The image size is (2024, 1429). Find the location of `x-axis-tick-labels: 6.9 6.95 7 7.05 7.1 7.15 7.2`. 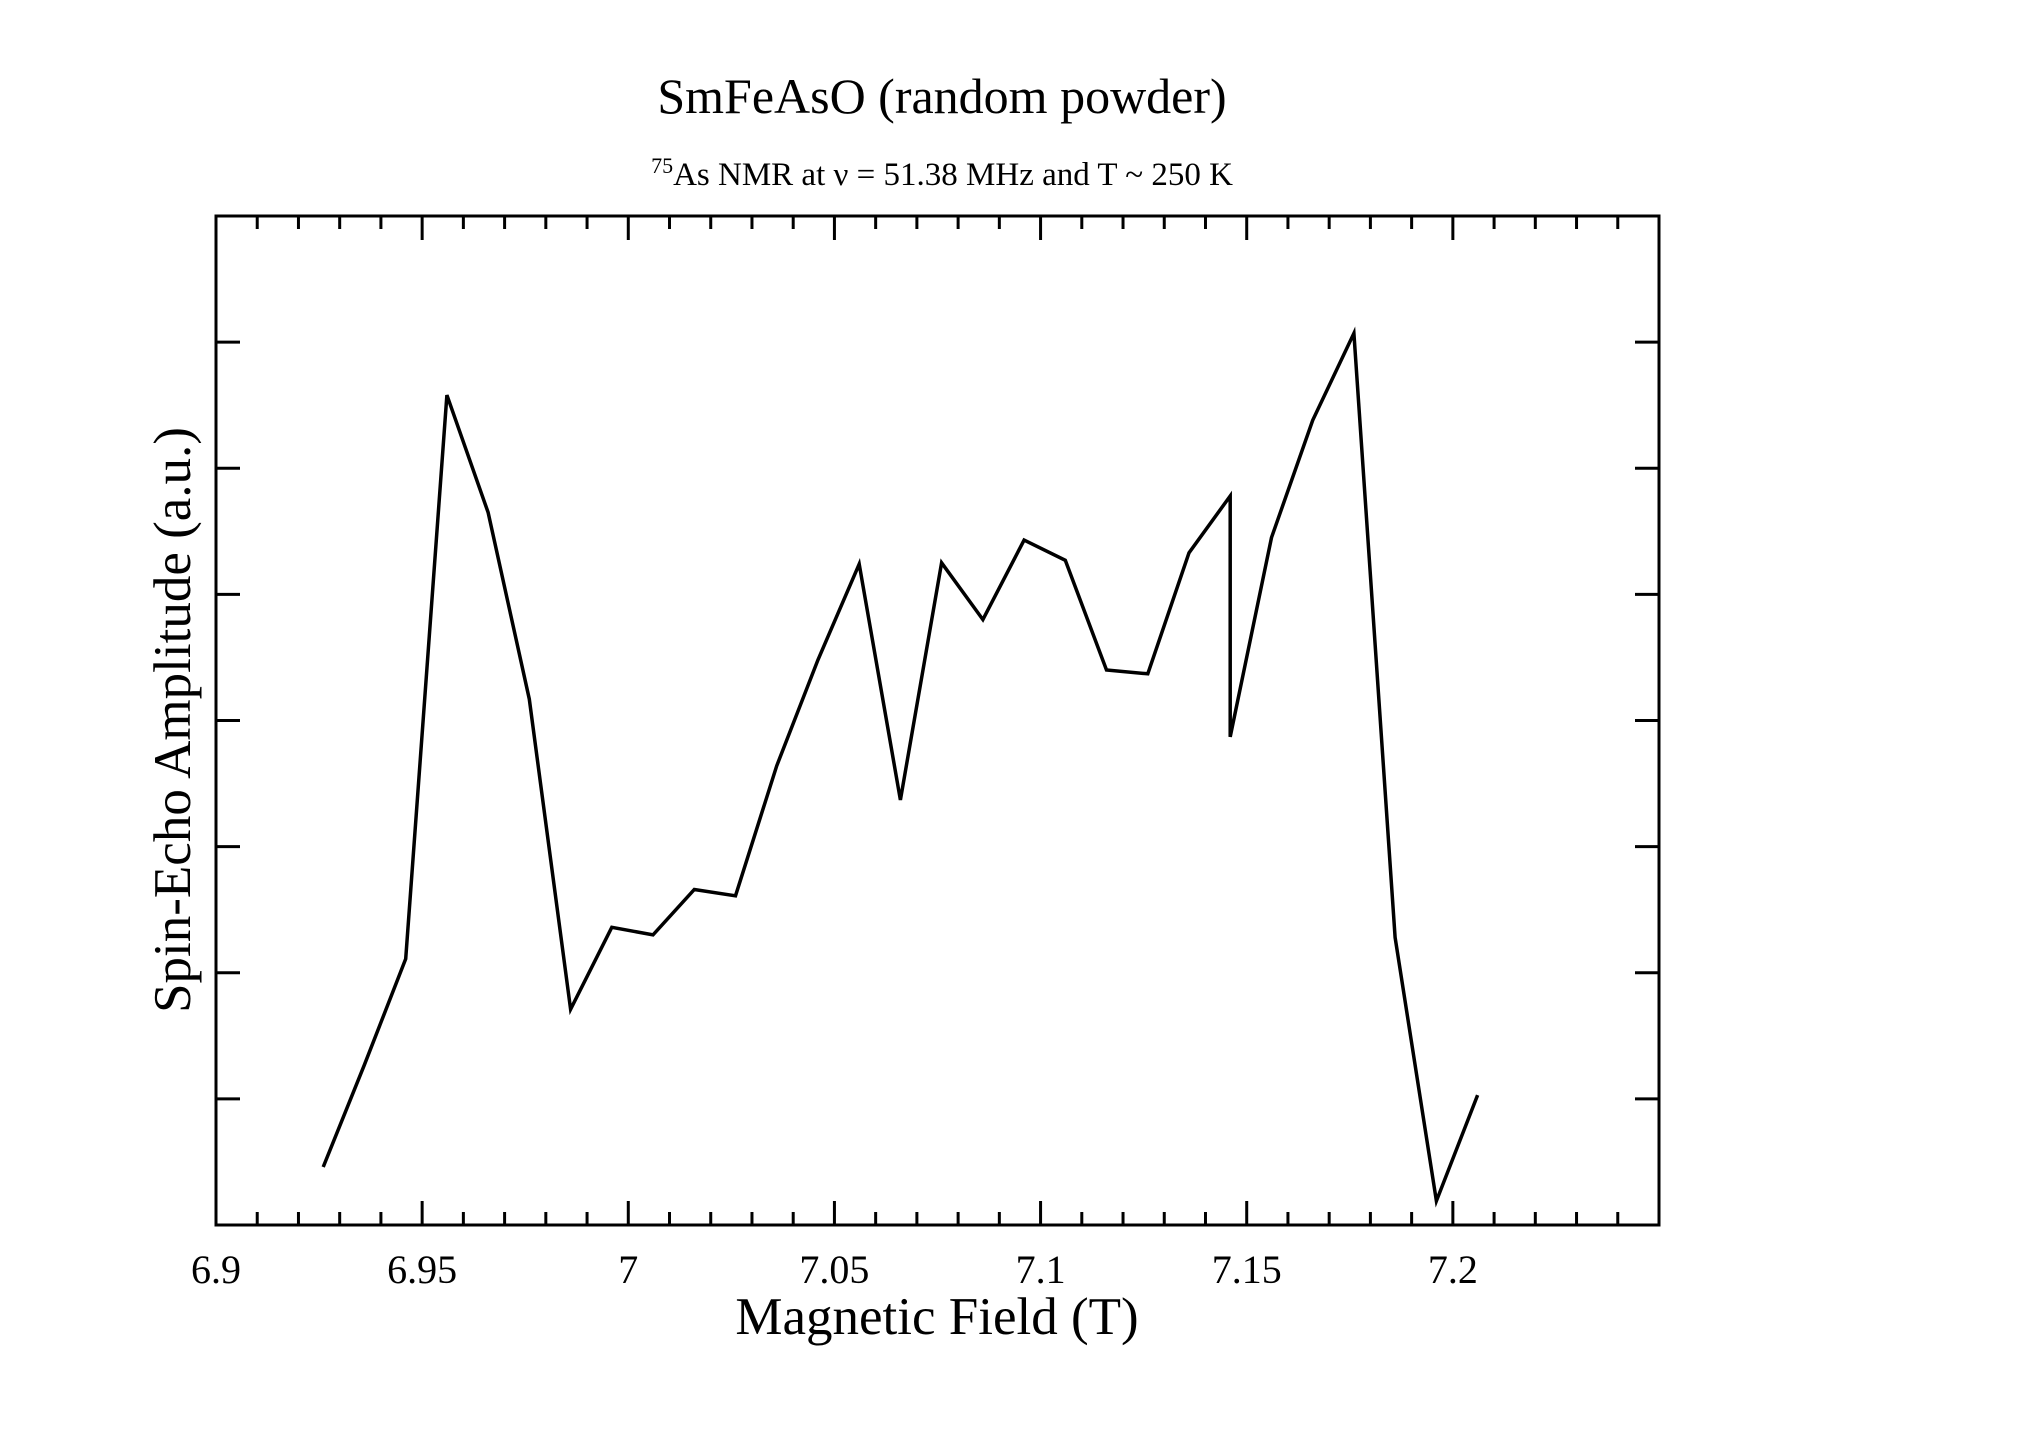

x-axis-tick-labels: 6.9 6.95 7 7.05 7.1 7.15 7.2 is located at coordinates (834, 1269).